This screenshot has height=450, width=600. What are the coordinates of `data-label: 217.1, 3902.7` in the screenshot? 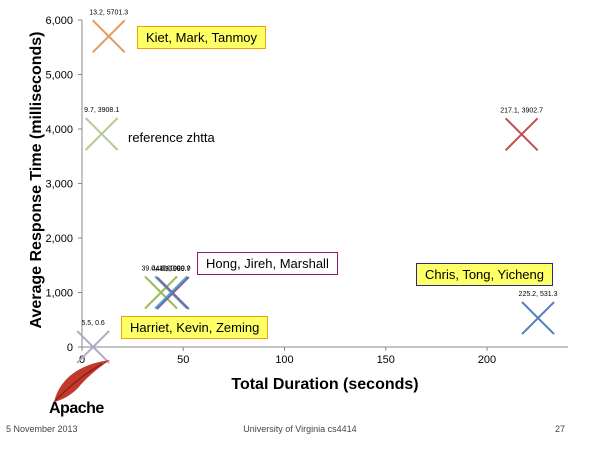 It's located at (521, 110).